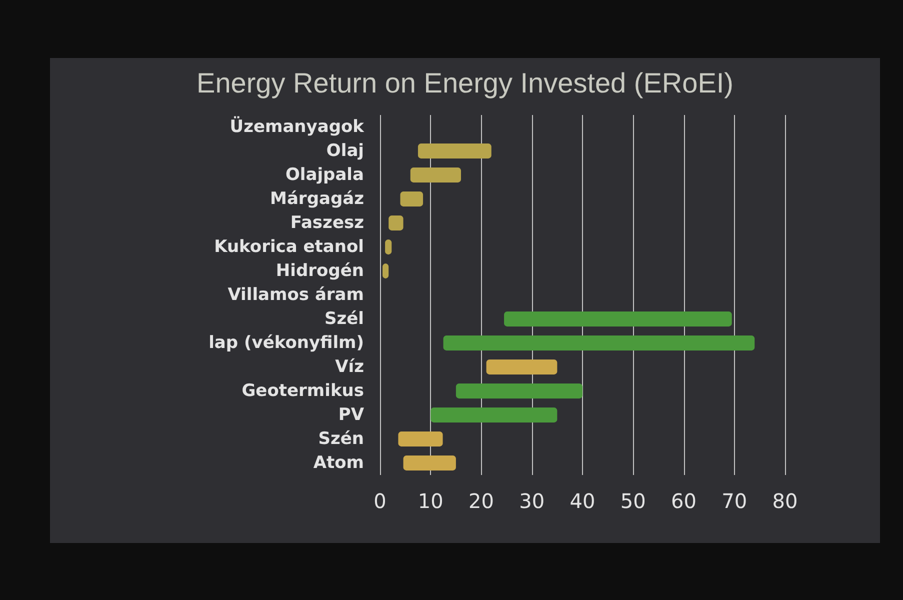 The image size is (903, 600). What do you see at coordinates (344, 319) in the screenshot?
I see `y-tick-label: Szél` at bounding box center [344, 319].